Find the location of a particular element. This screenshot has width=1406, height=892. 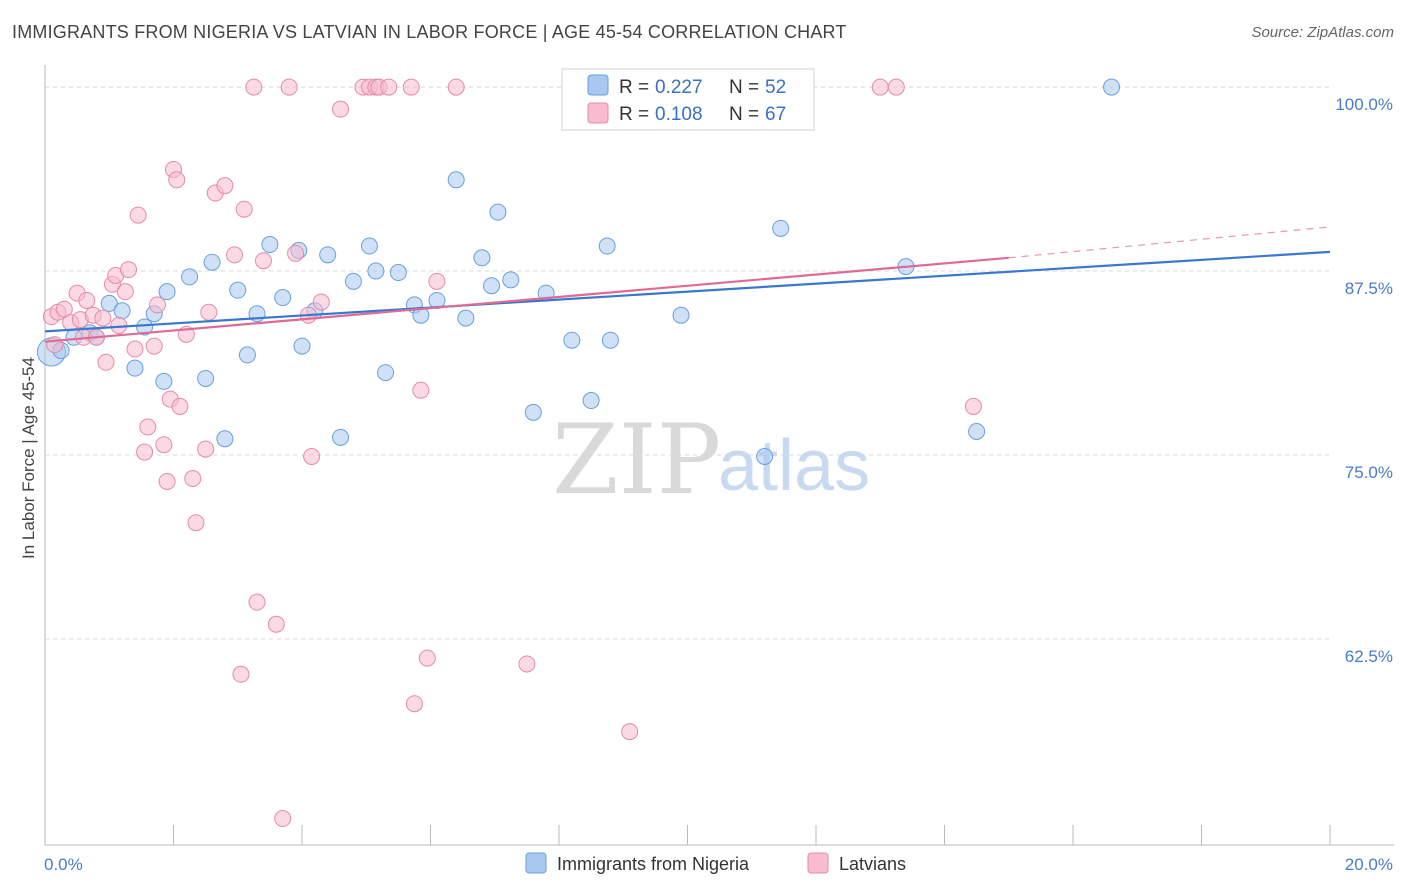

series-name-nigeria: Immigrants from Nigeria is located at coordinates (653, 864).